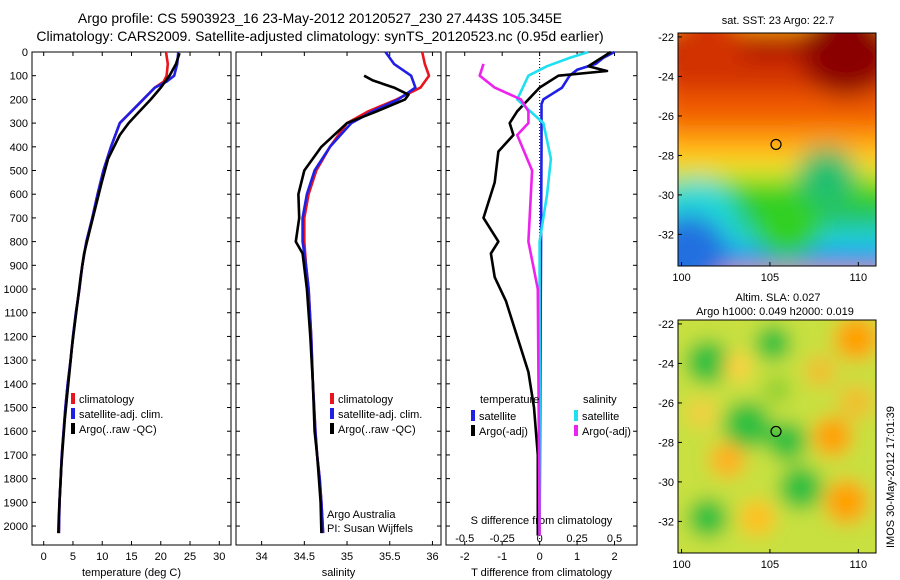 Image resolution: width=900 pixels, height=580 pixels. What do you see at coordinates (778, 298) in the screenshot?
I see `sla-map-title: Altim. SLA: 0.027` at bounding box center [778, 298].